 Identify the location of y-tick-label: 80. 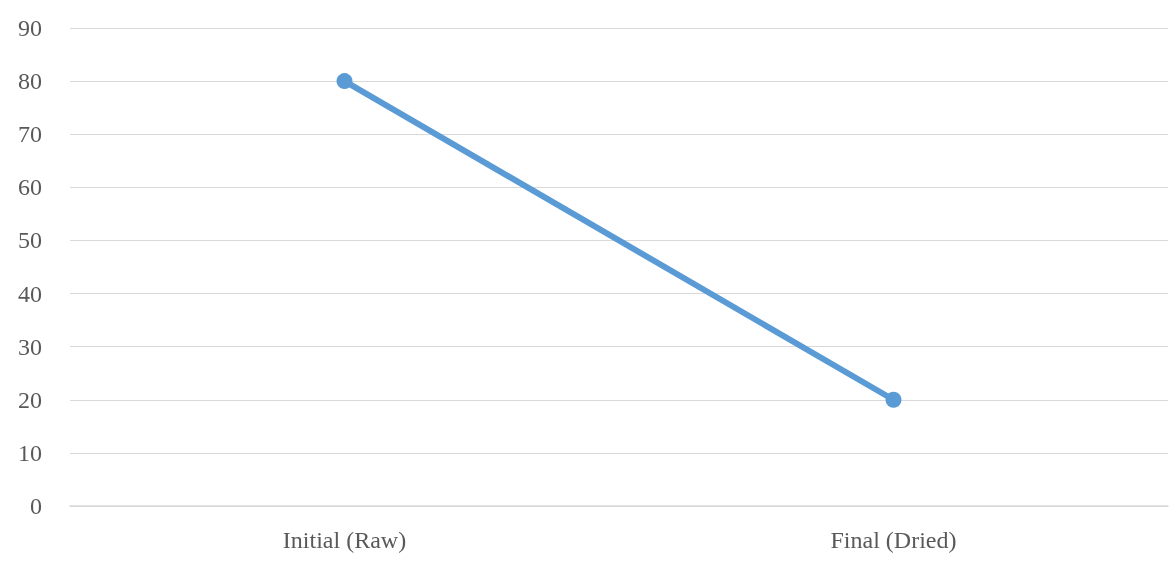
(30, 81).